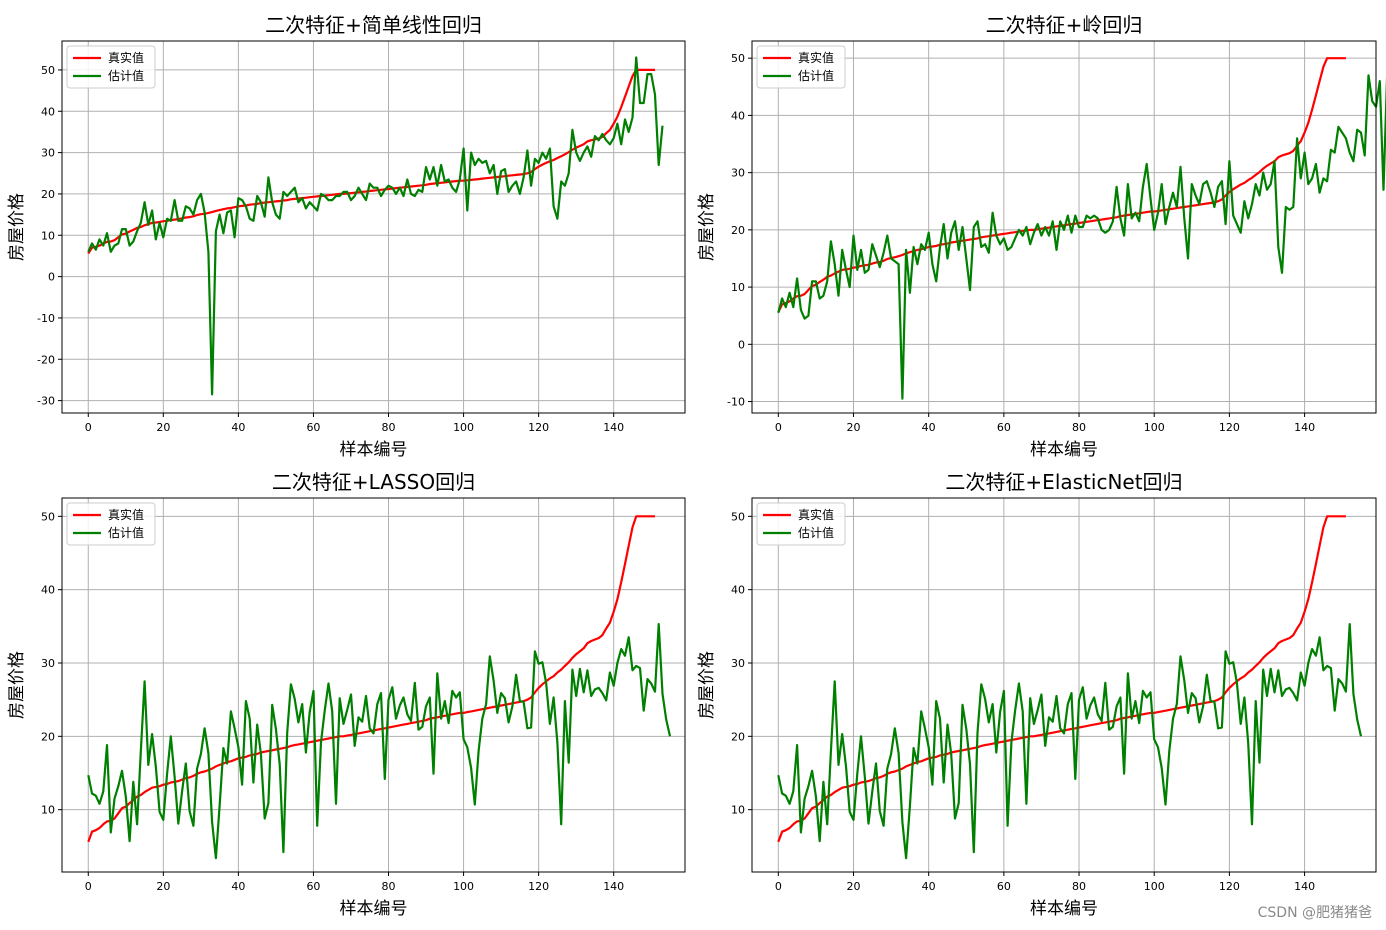  Describe the element at coordinates (46, 359) in the screenshot. I see `y-tick-label: -20` at that location.